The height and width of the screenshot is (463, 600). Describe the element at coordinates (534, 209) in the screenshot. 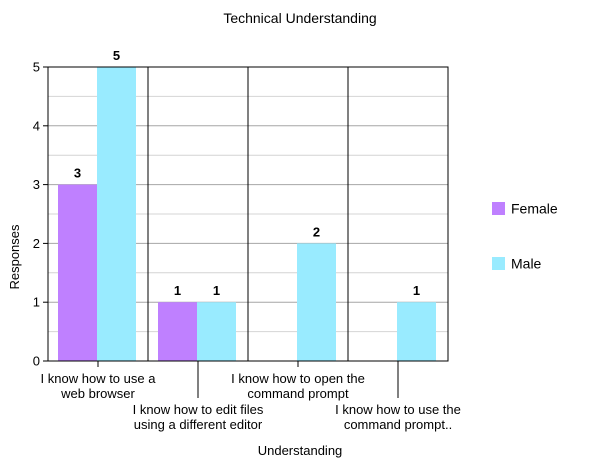

I see `legend-label-female: Female` at that location.